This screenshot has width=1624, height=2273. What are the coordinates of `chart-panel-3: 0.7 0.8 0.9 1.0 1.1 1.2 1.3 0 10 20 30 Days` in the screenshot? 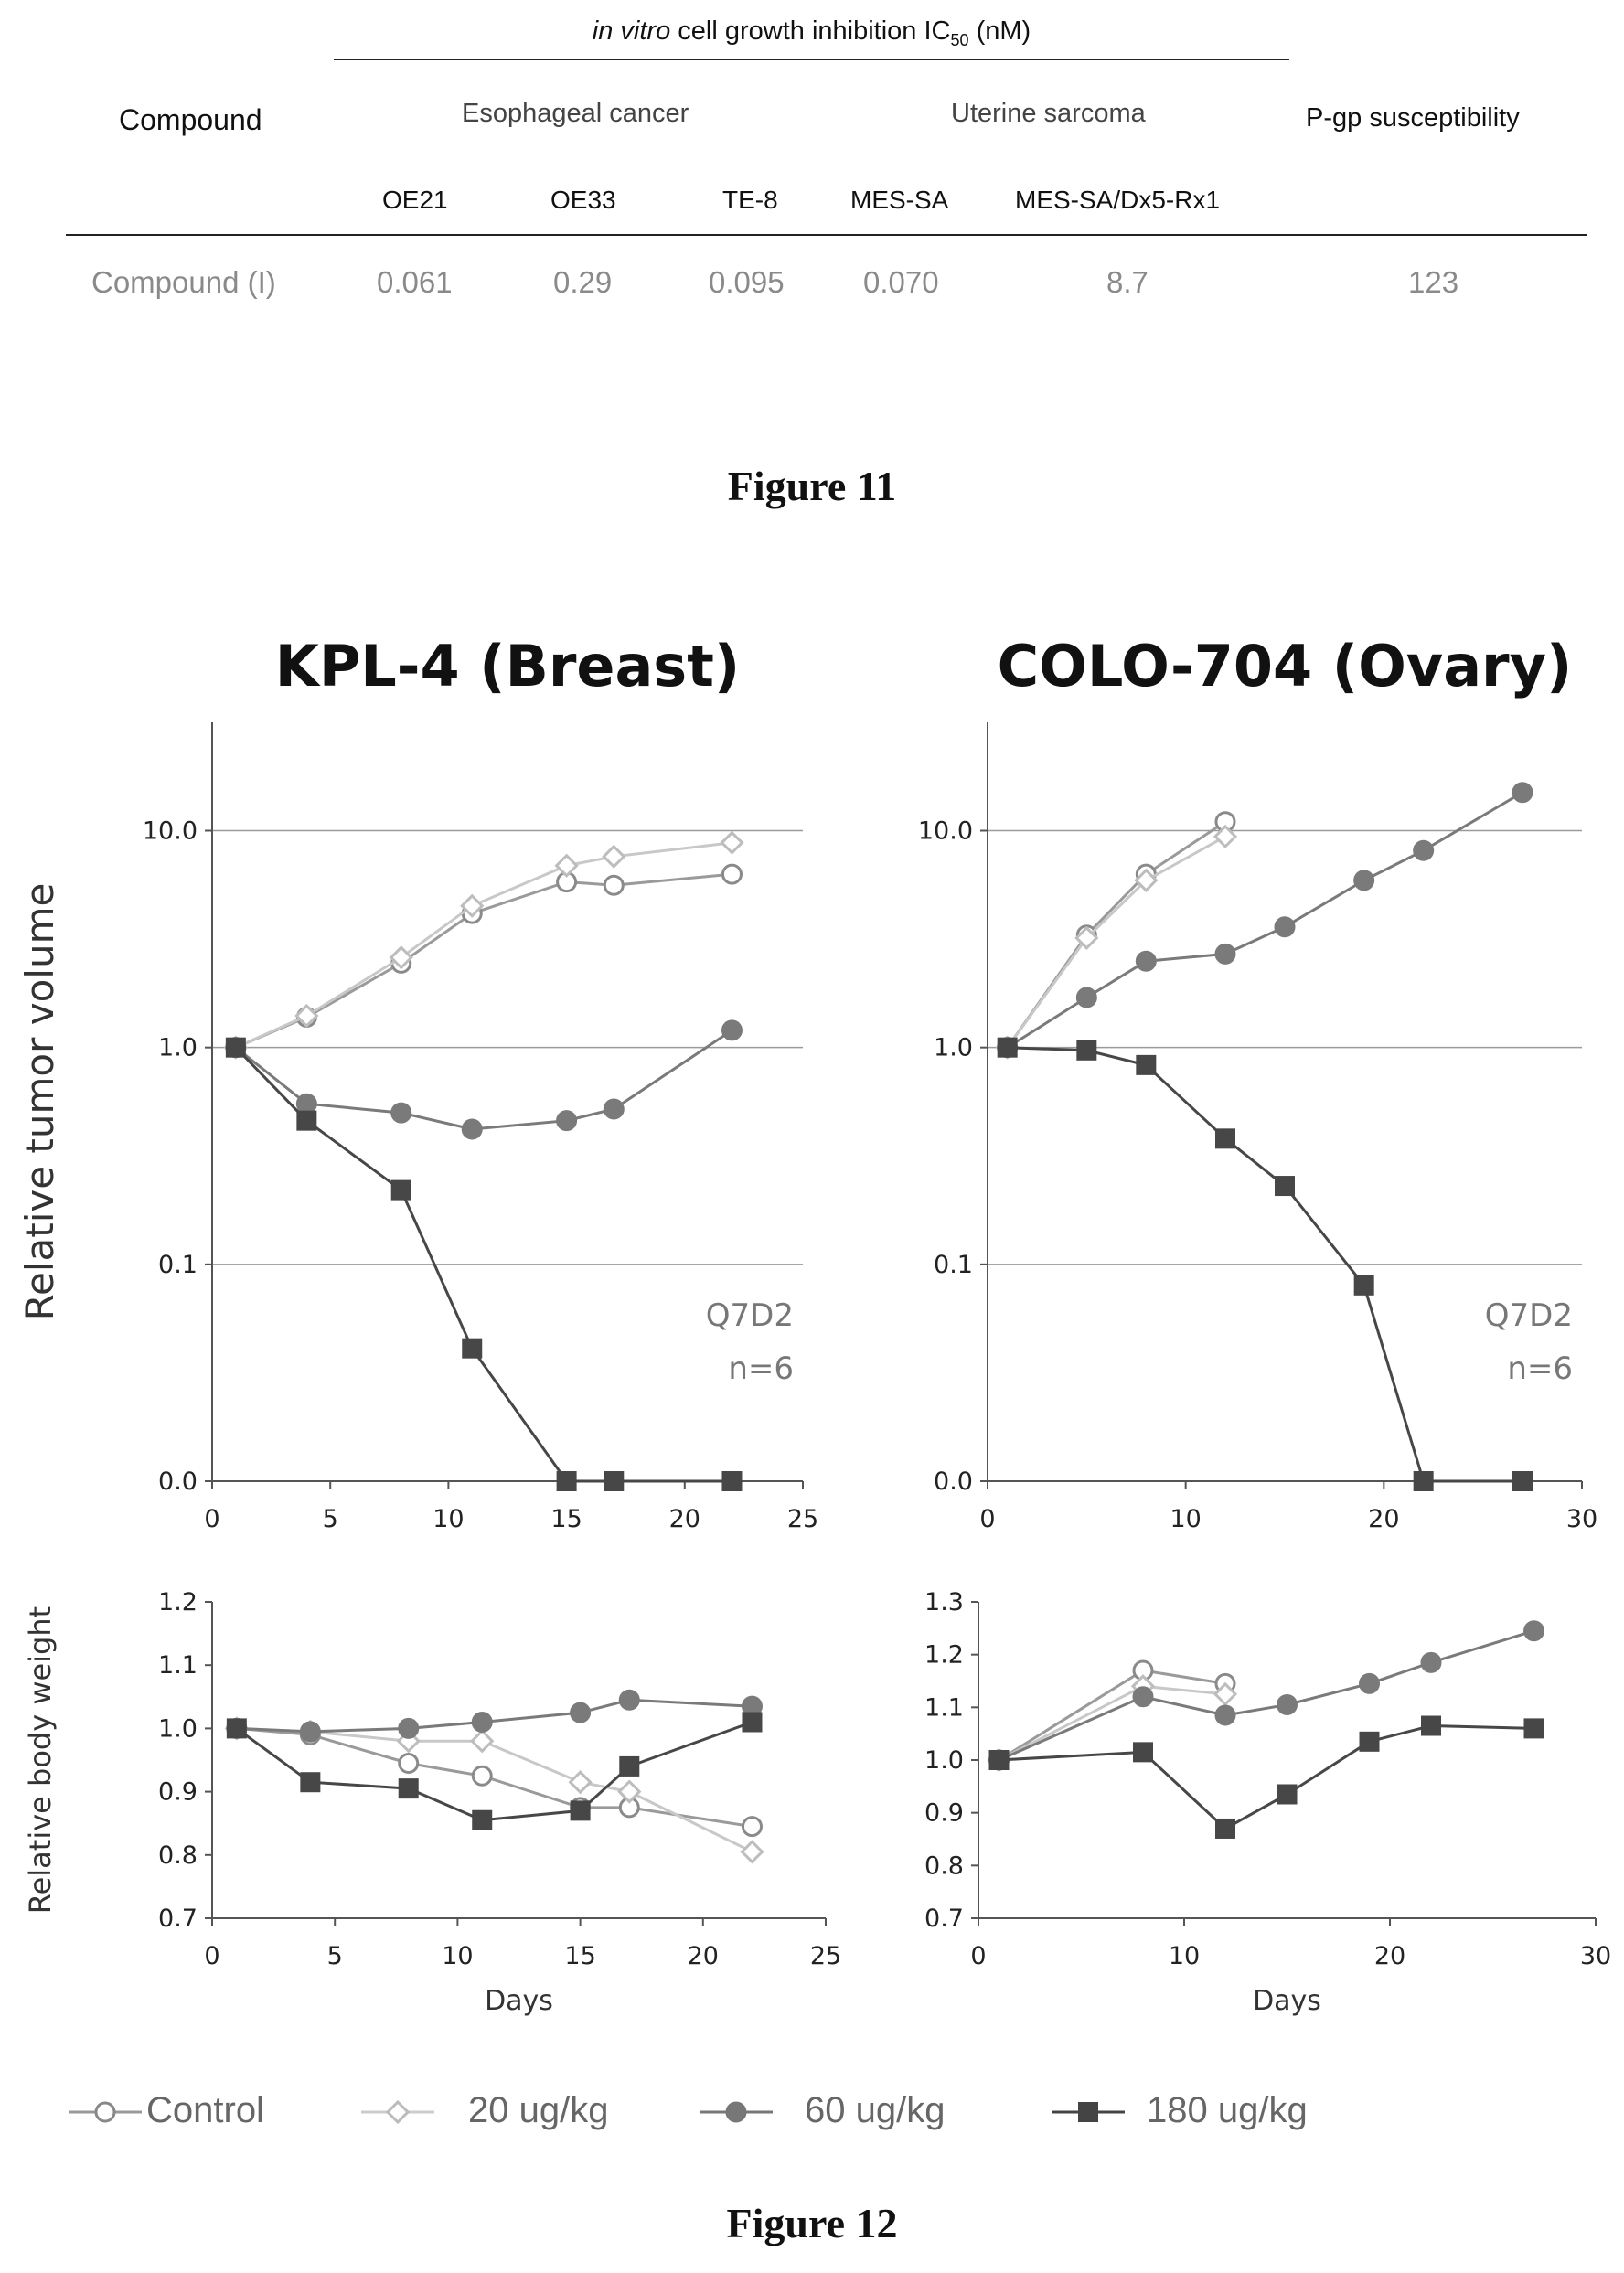 It's located at (1267, 1802).